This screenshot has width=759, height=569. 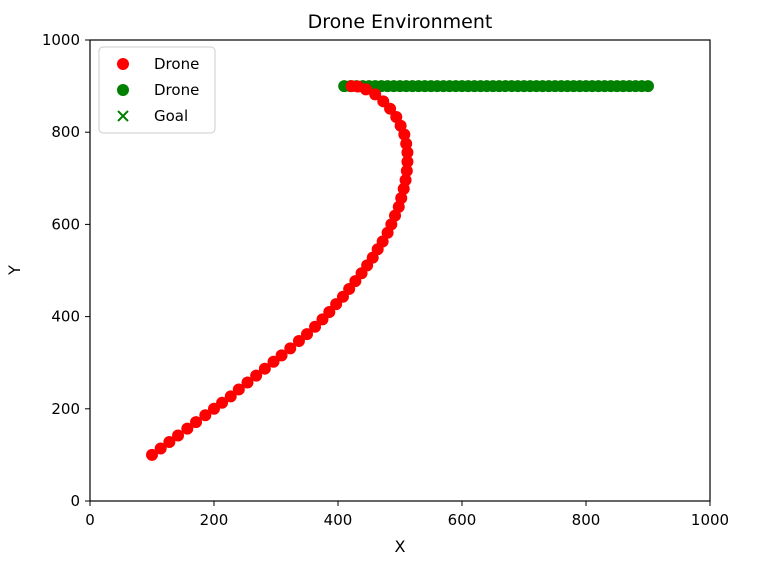 What do you see at coordinates (710, 520) in the screenshot?
I see `x-tick-label: 1000` at bounding box center [710, 520].